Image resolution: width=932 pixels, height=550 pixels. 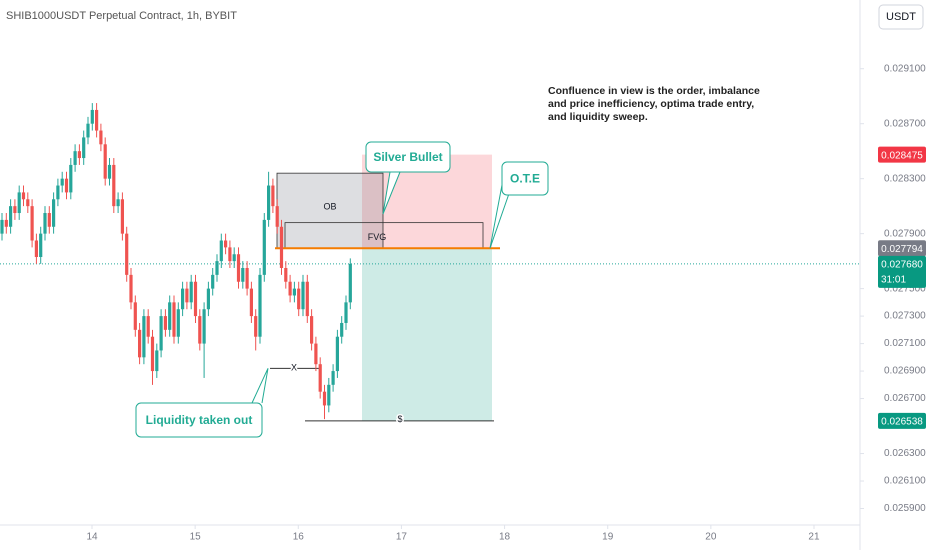 I want to click on silver-bullet-text: Silver Bullet, so click(x=407, y=157).